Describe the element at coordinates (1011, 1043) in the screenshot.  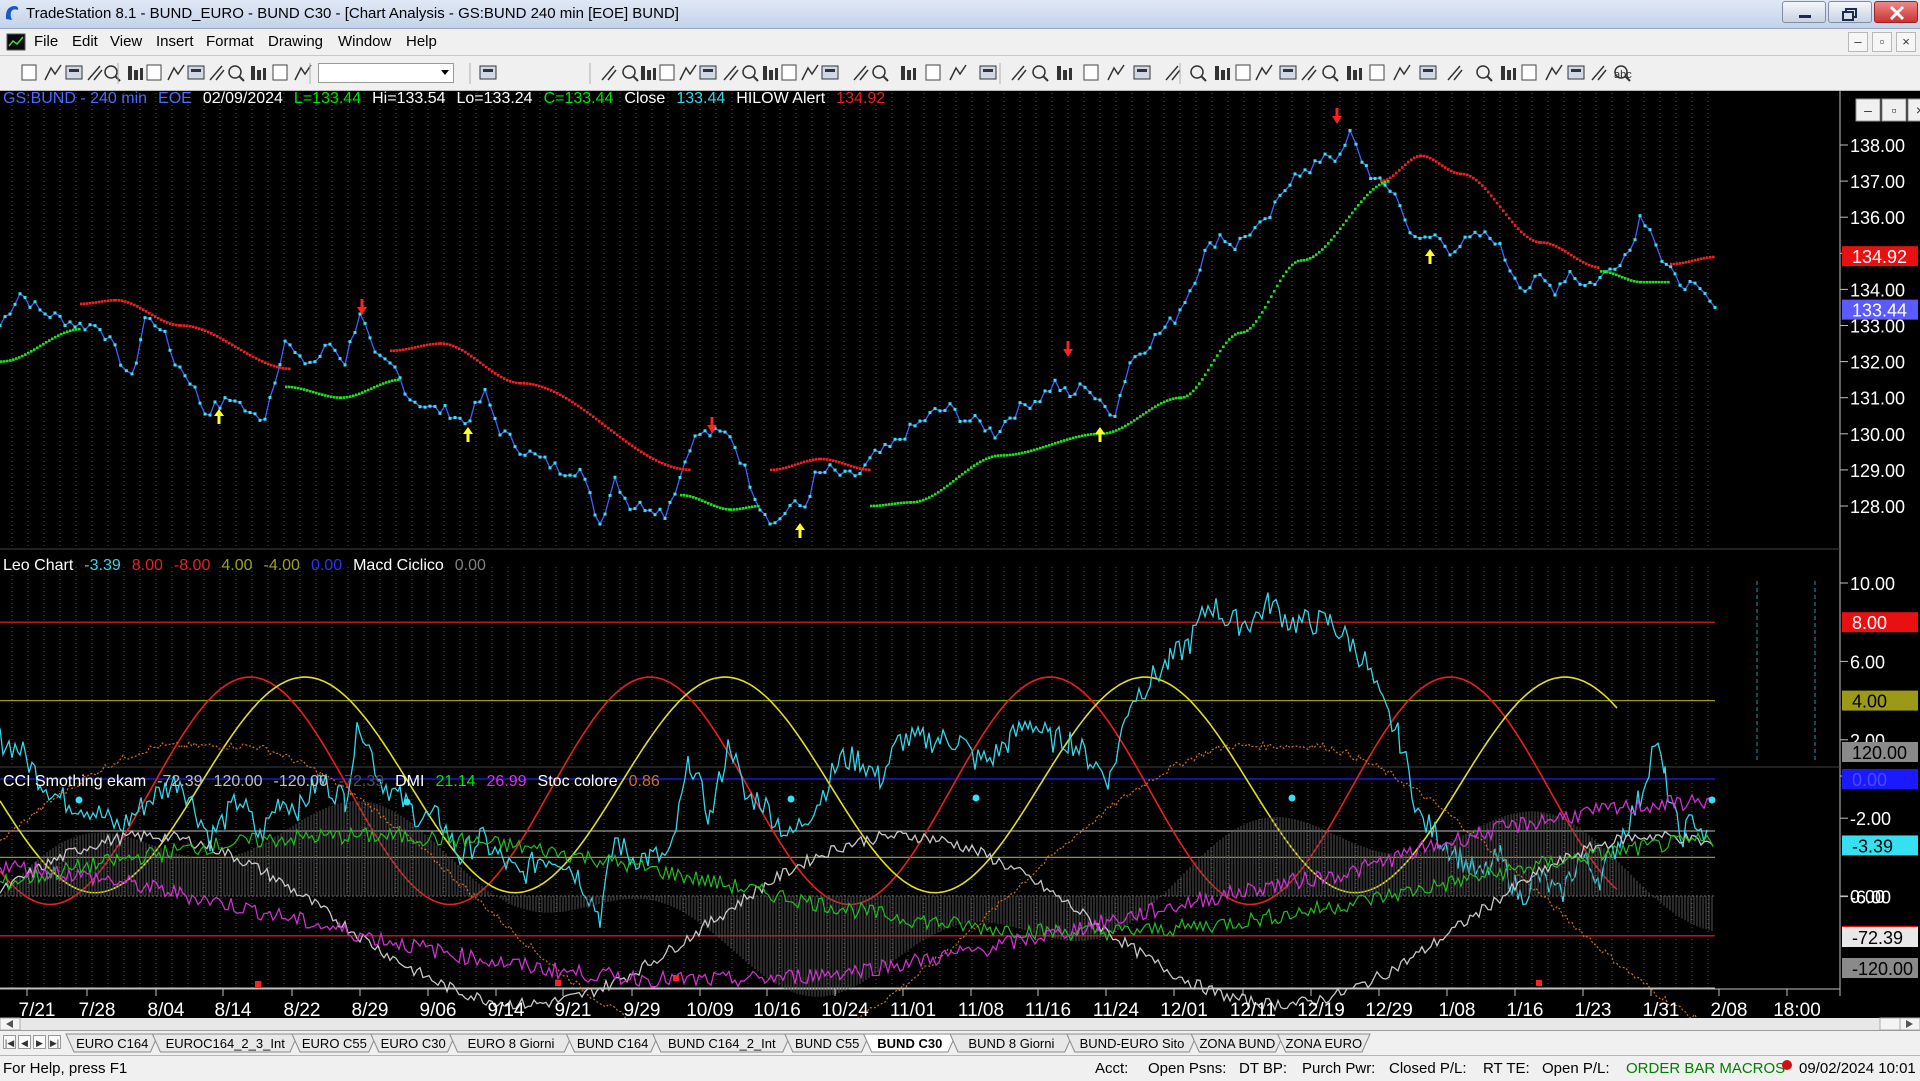
I see `tab-9: BUND 8 Giorni` at that location.